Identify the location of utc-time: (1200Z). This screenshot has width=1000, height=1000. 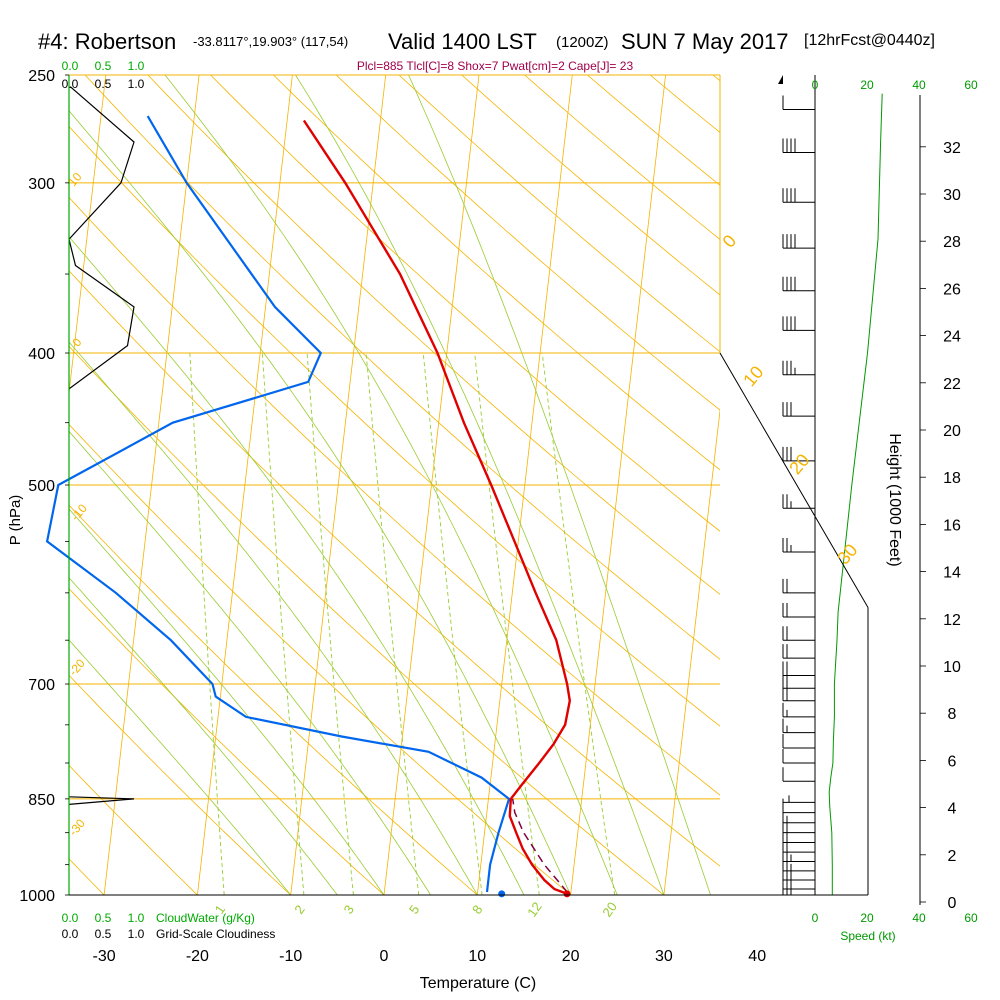
(582, 42).